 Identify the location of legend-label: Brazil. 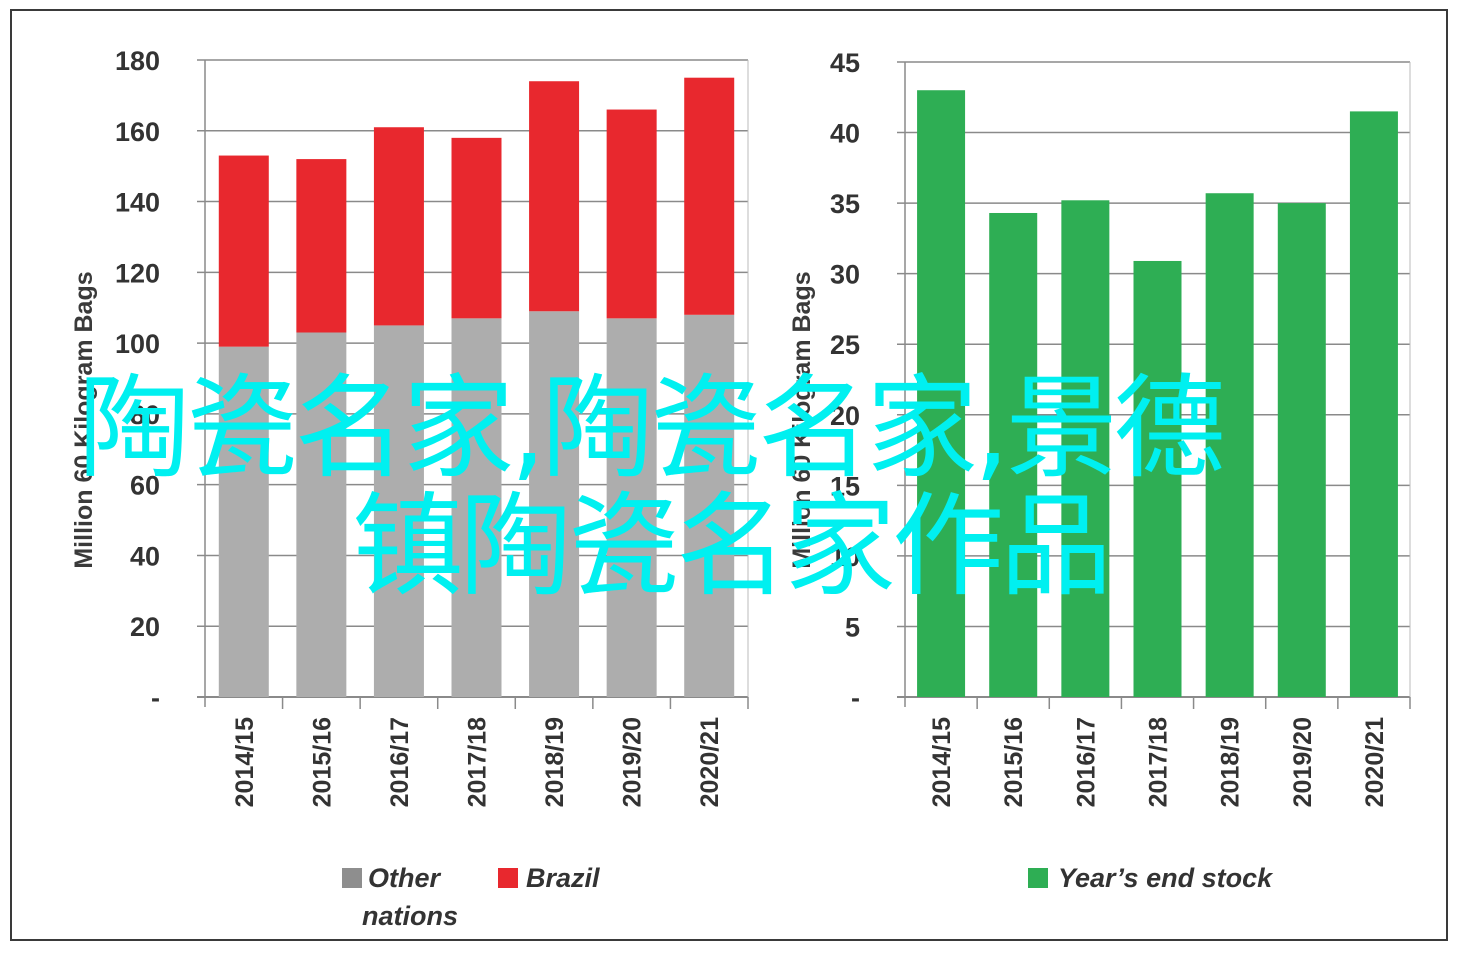
(563, 878).